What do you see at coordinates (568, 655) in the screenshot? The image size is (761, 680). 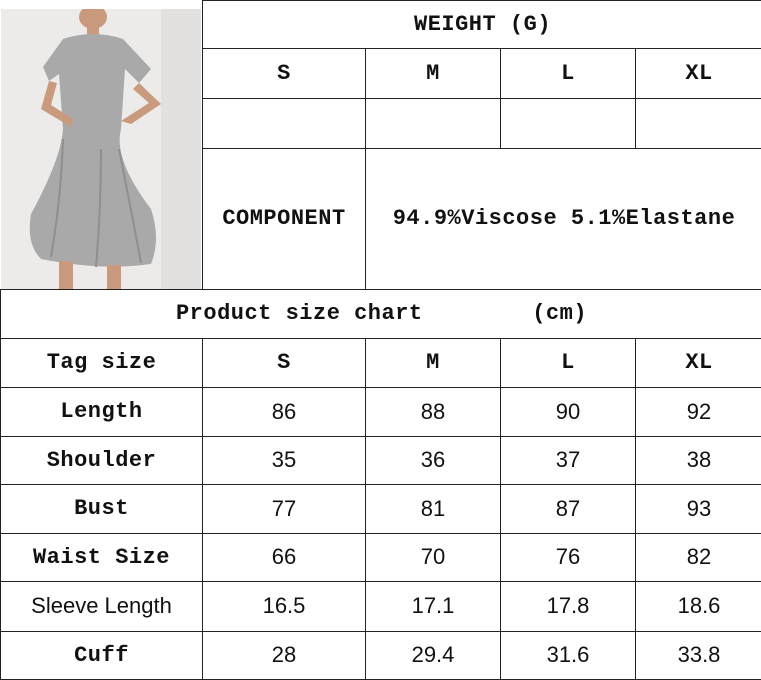 I see `cell-value: 31.6` at bounding box center [568, 655].